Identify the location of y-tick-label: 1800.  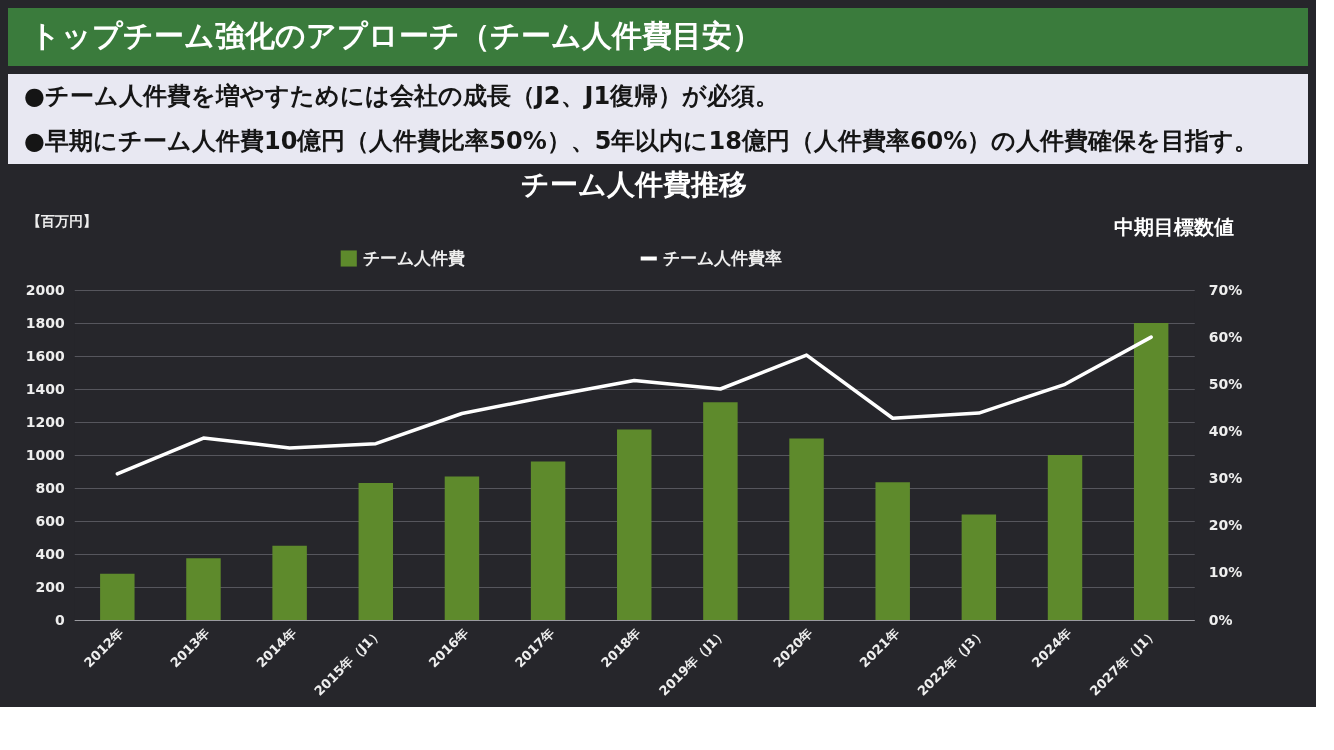
(45, 322).